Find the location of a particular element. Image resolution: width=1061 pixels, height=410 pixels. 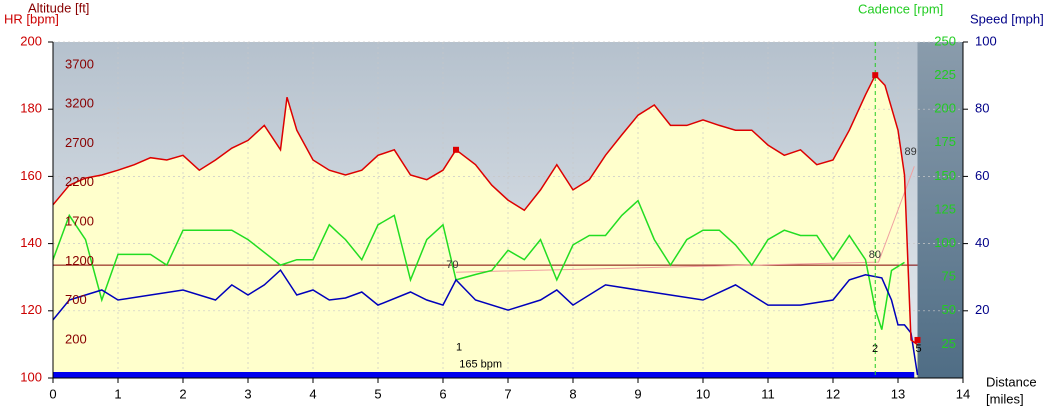

cadence-axis-title: Cadence [rpm] is located at coordinates (900, 8).